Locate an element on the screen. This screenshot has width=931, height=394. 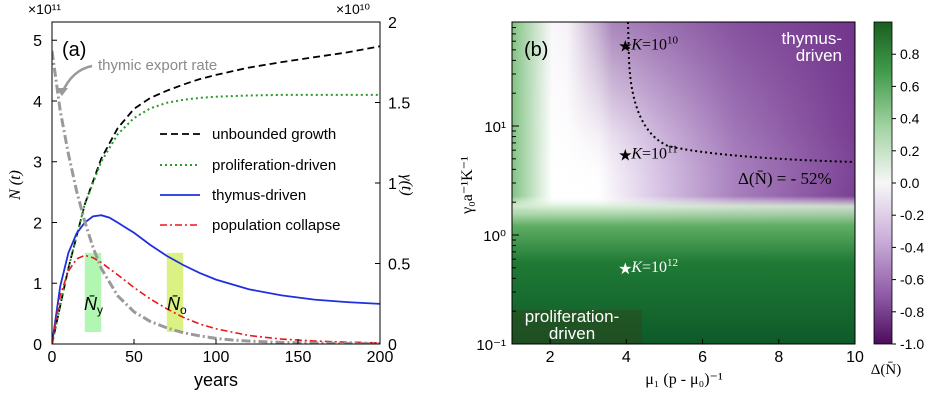
left-axis-multiplier: ×10¹¹ is located at coordinates (44, 9).